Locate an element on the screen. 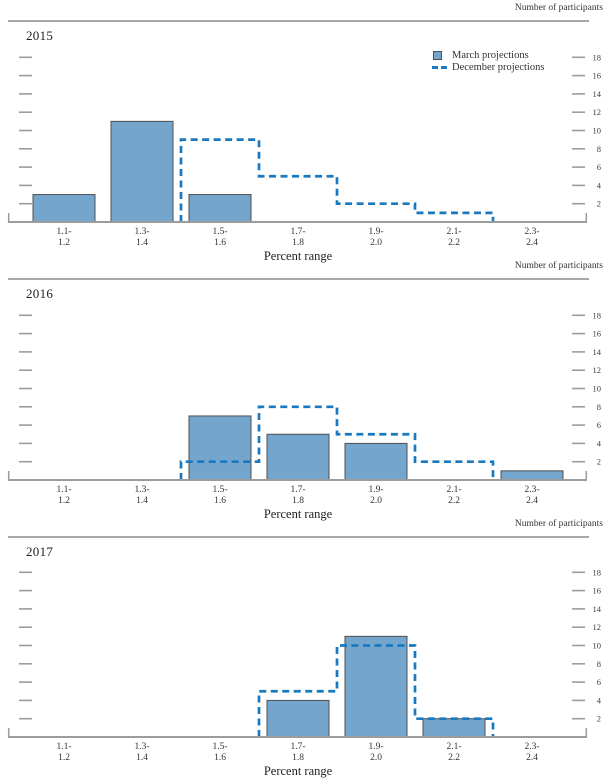 This screenshot has width=610, height=780. march-bar-swatch-icon is located at coordinates (437, 55).